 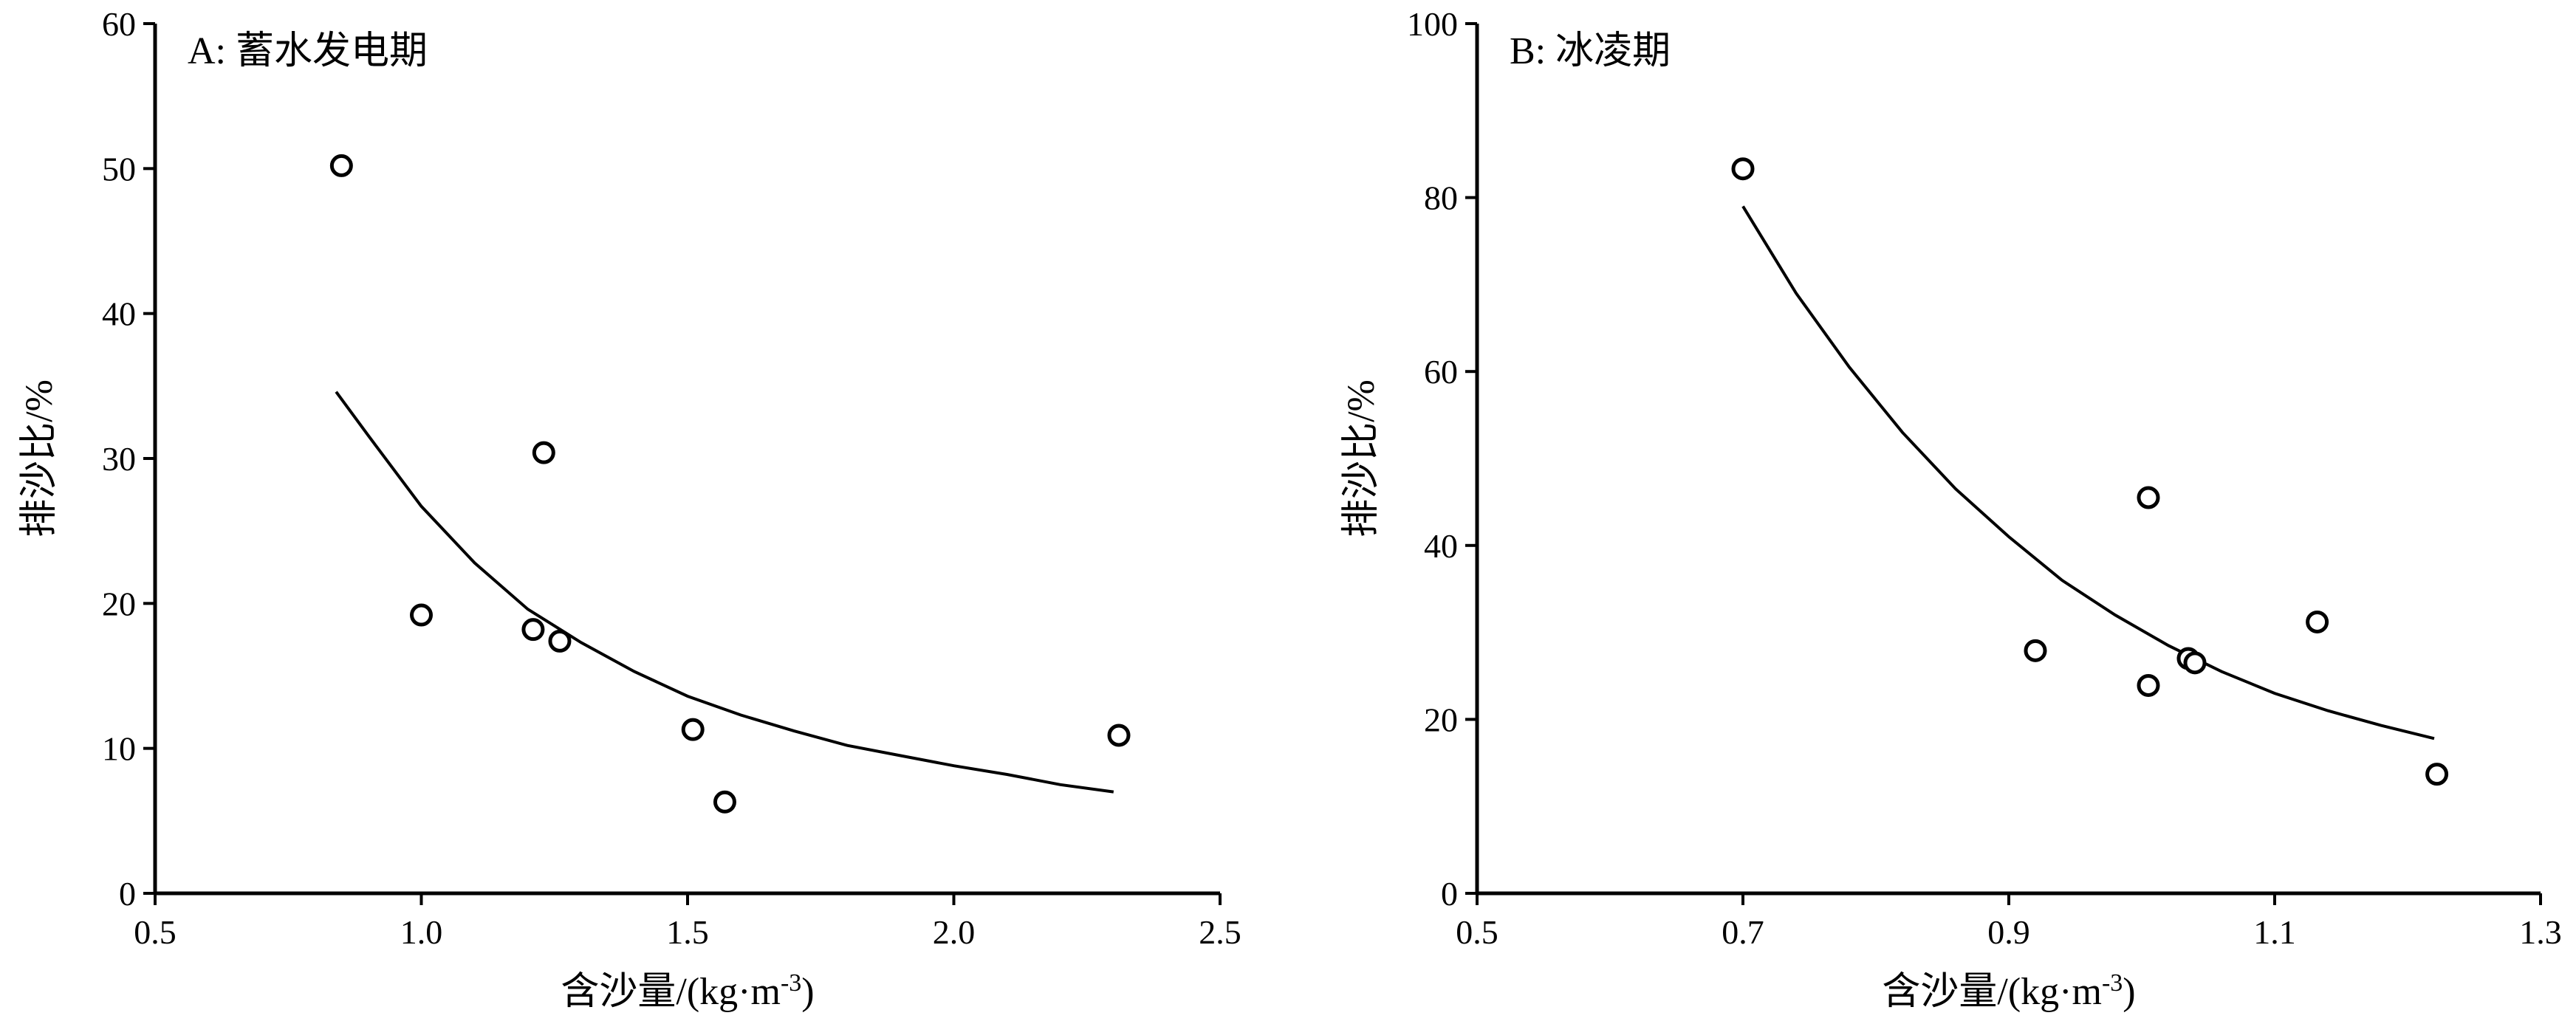 I want to click on x-tick-label: 1.5, so click(x=687, y=932).